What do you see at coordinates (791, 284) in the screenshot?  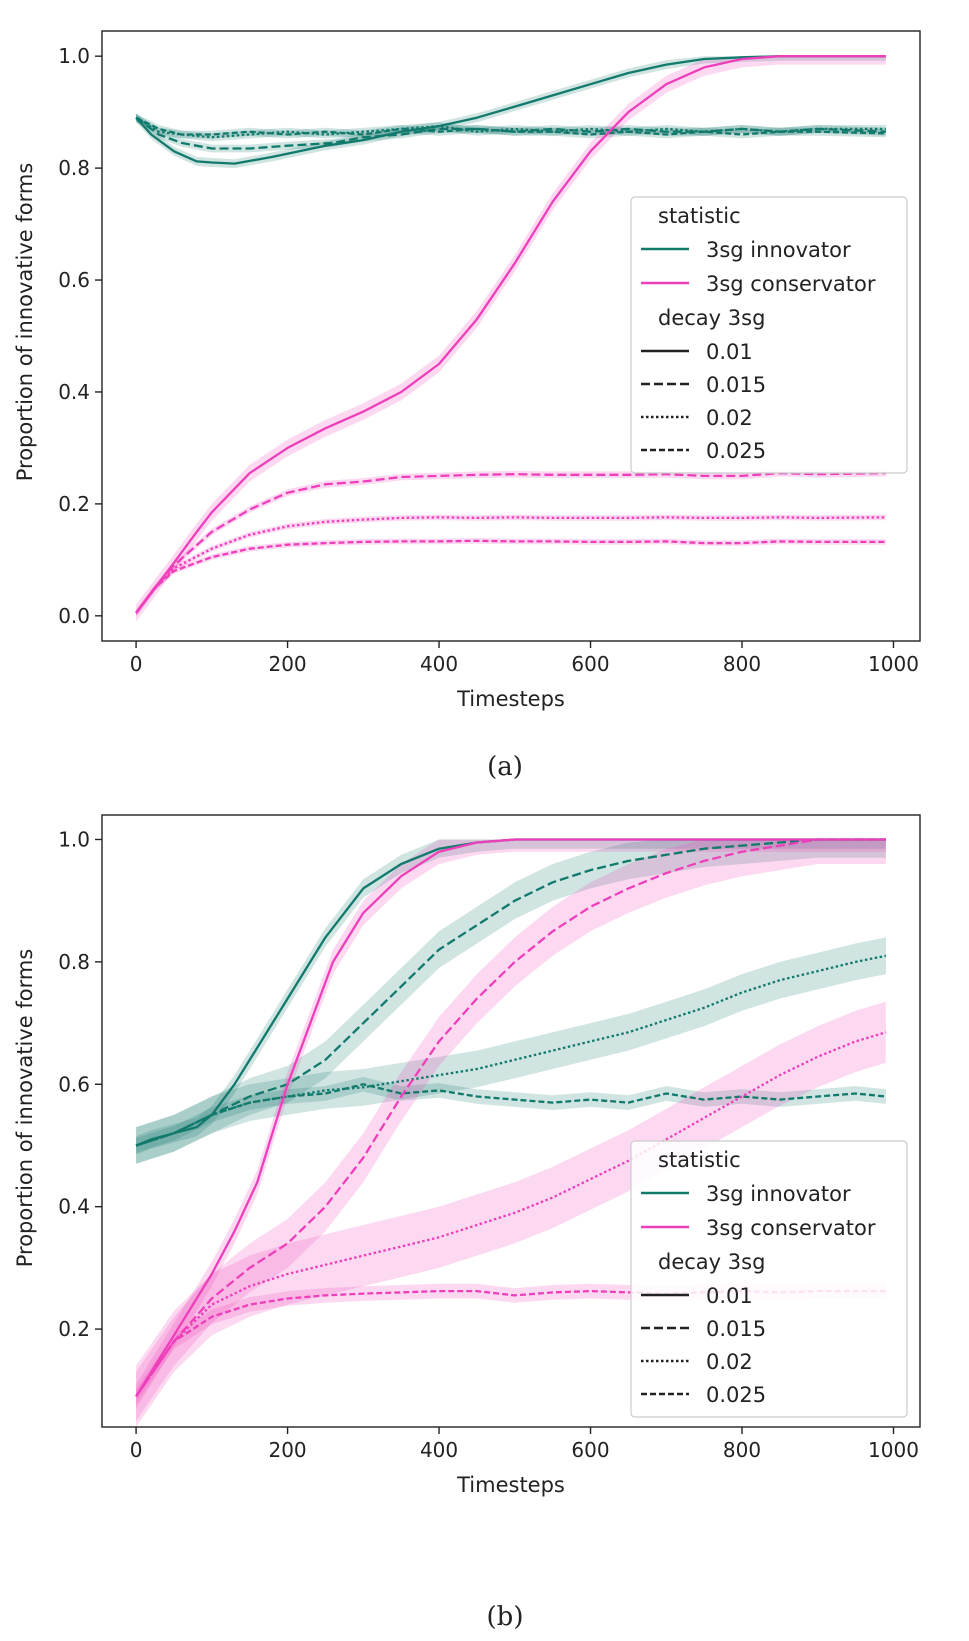 I see `legend-label-conservator-a: 3sg conservator` at bounding box center [791, 284].